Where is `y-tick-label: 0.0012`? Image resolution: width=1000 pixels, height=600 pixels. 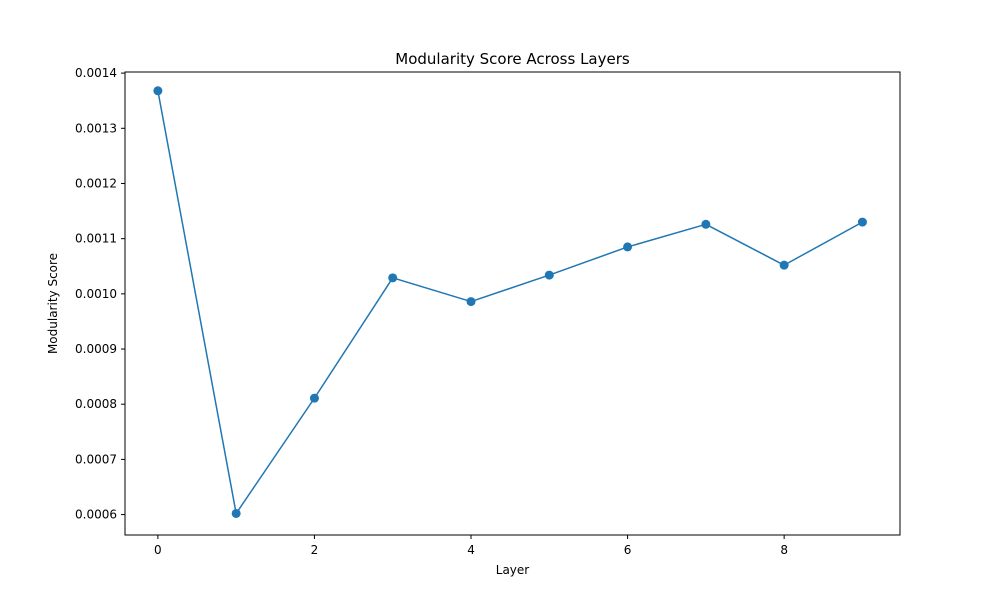 y-tick-label: 0.0012 is located at coordinates (96, 183).